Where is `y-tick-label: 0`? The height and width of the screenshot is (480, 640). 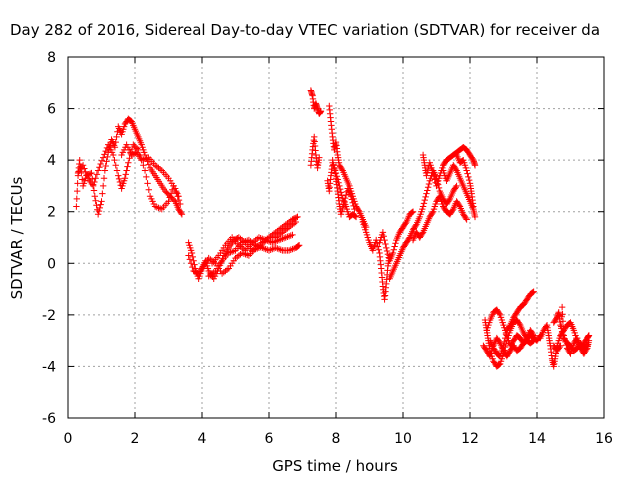 y-tick-label: 0 is located at coordinates (51, 264).